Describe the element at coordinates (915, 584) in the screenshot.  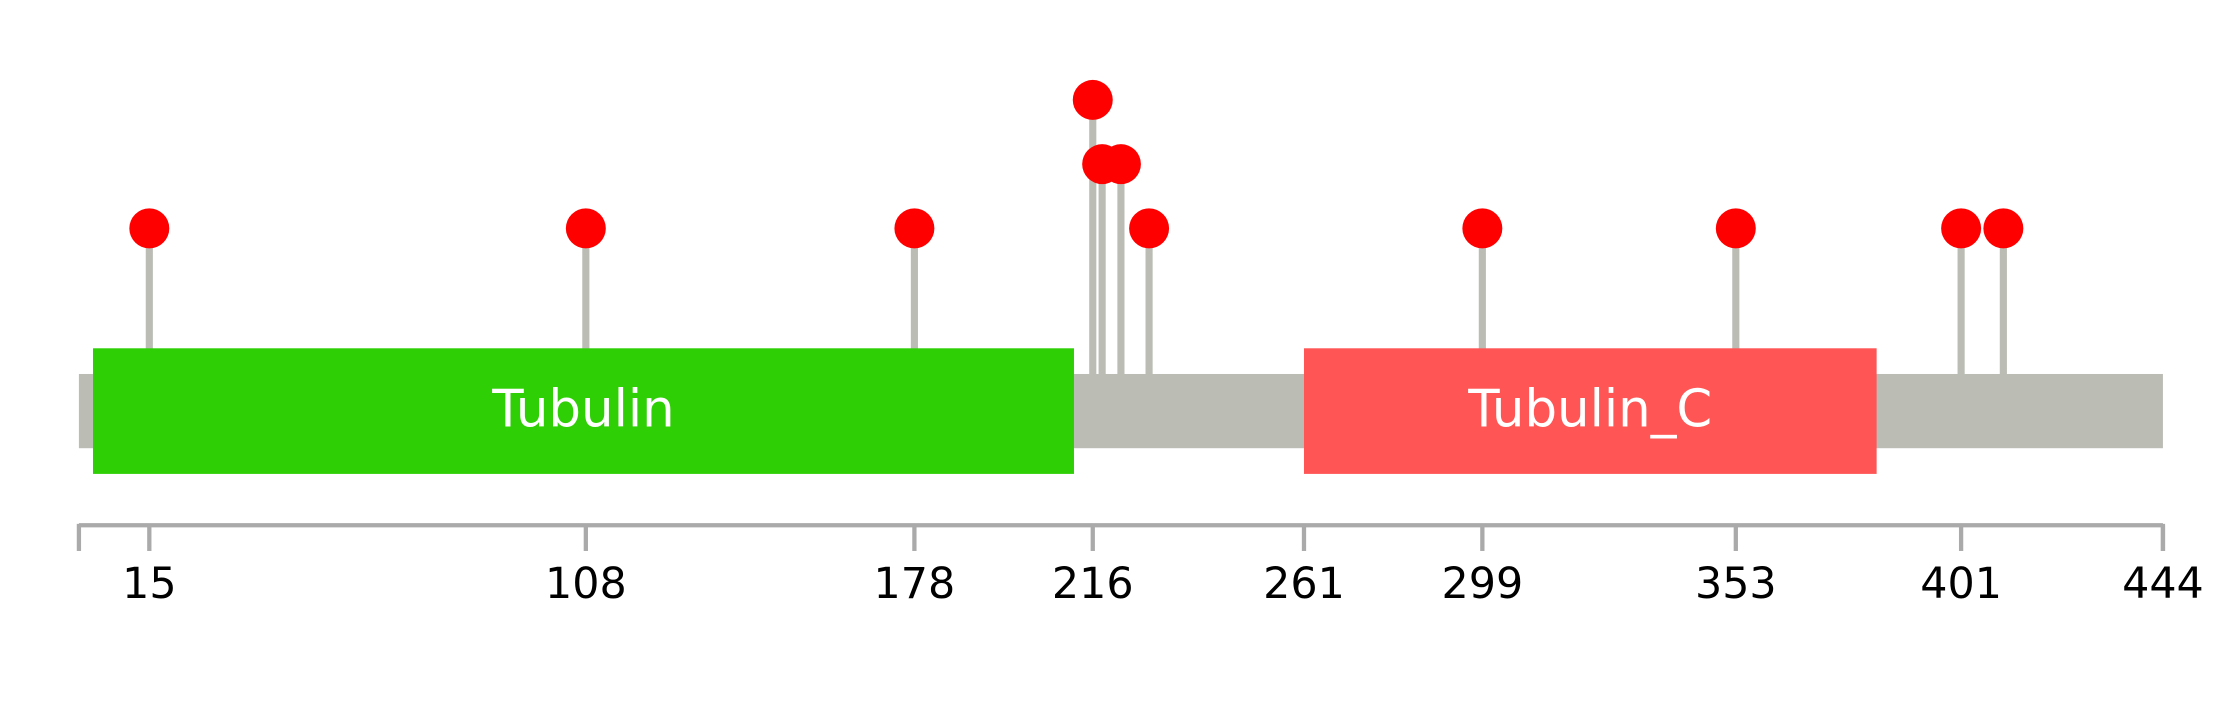
I see `x-tick-label: 178` at that location.